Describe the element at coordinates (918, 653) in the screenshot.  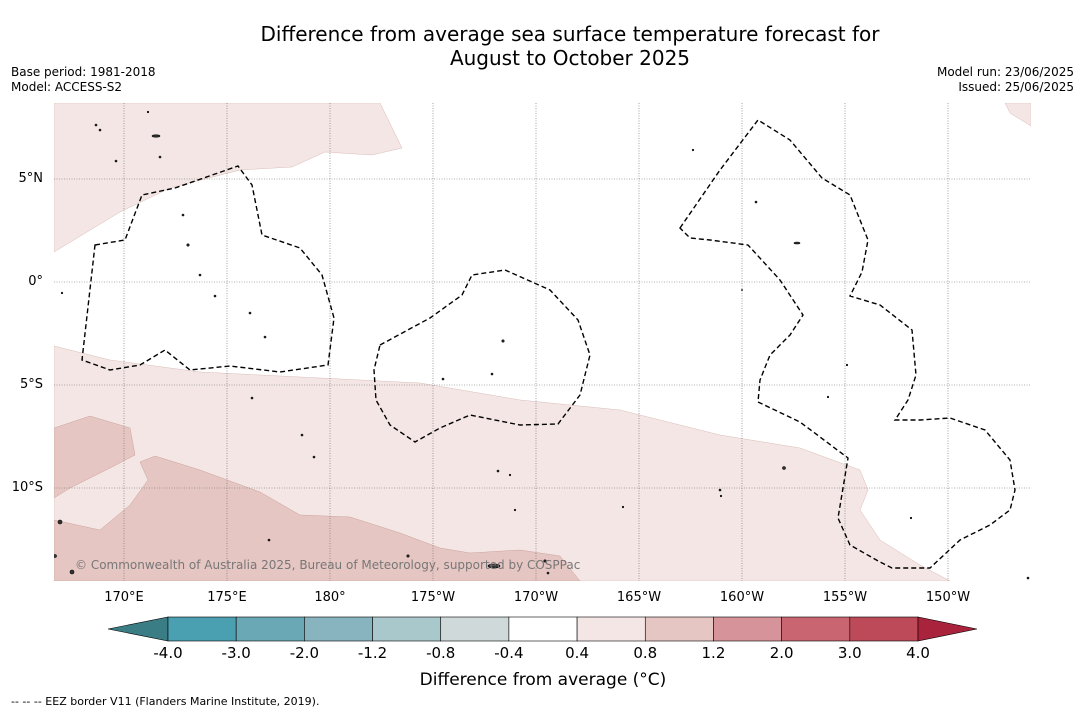
I see `colorbar-tick-label: 4.0` at that location.